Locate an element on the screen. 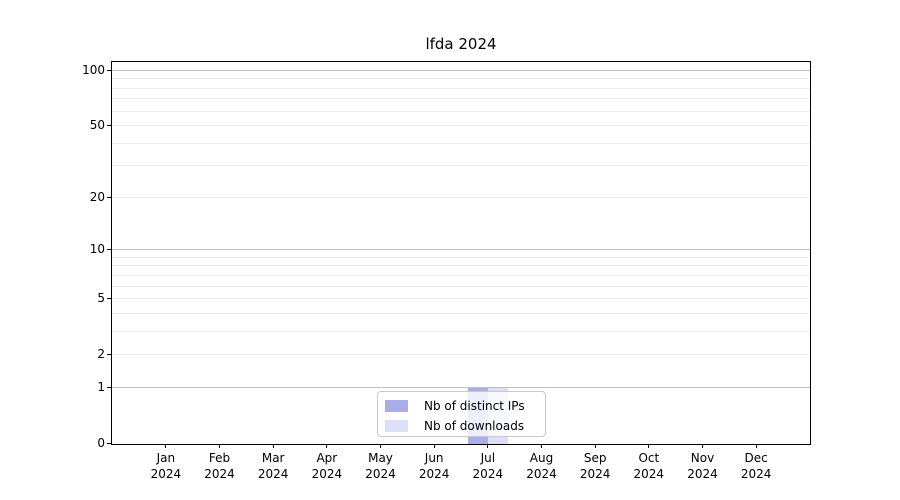 Image resolution: width=900 pixels, height=500 pixels. legend-label-distinct-ips: Nb of distinct IPs is located at coordinates (474, 406).